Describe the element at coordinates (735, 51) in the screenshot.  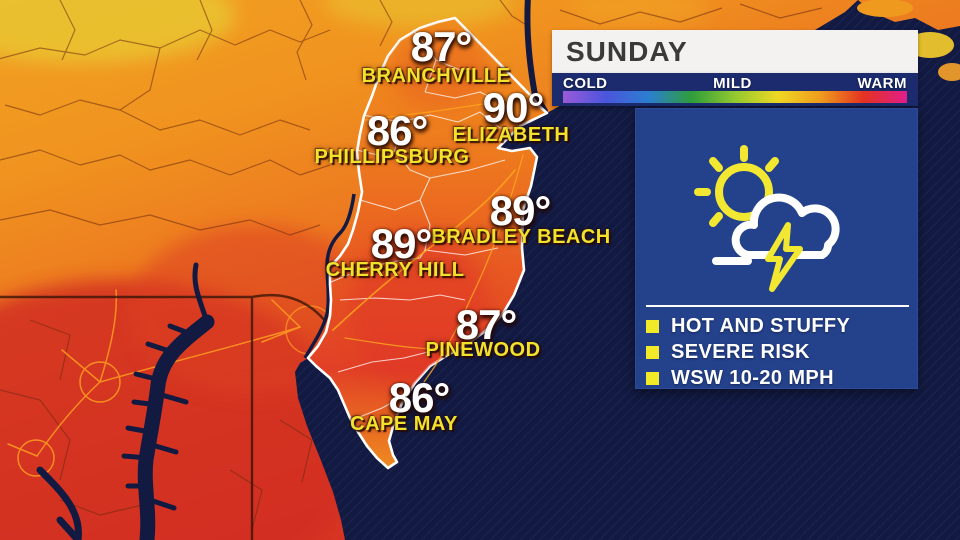
I see `day-header: SUNDAY` at that location.